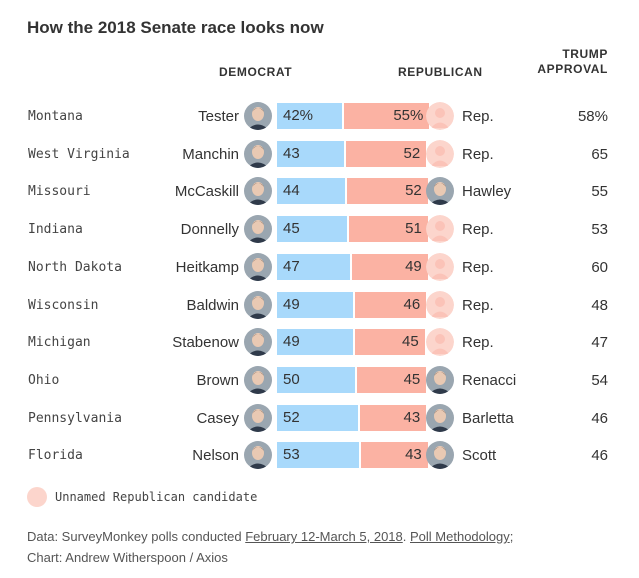 The height and width of the screenshot is (578, 639). I want to click on republican-candidate-name: Hawley, so click(487, 192).